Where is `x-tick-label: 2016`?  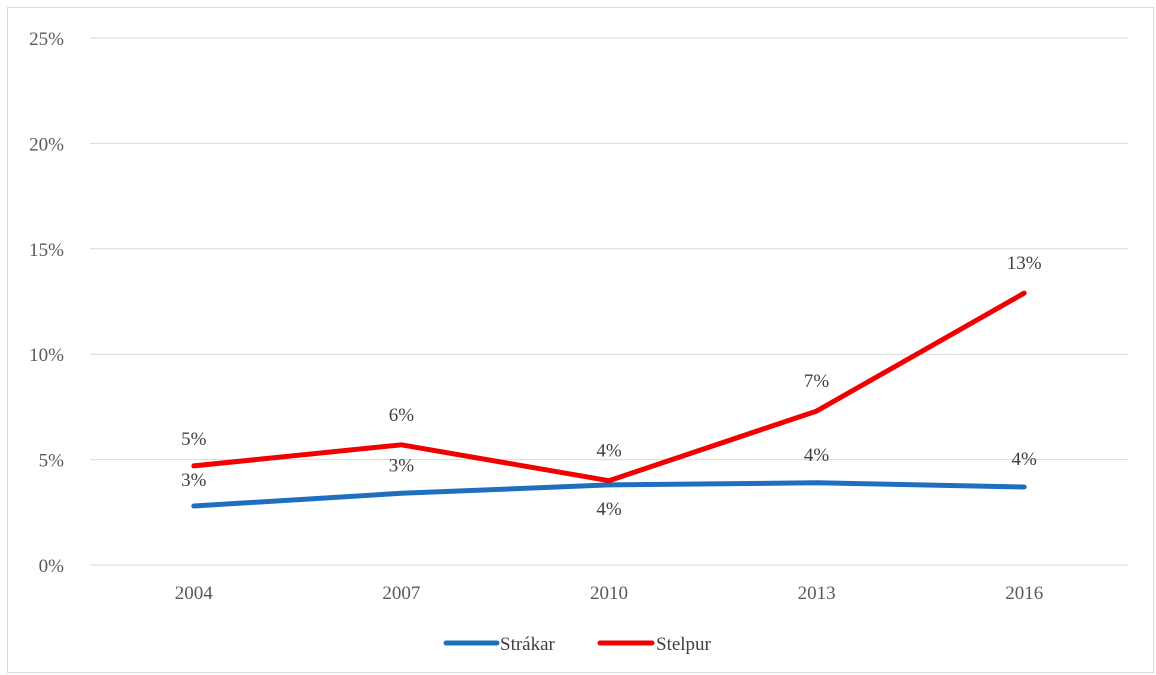 x-tick-label: 2016 is located at coordinates (1024, 593).